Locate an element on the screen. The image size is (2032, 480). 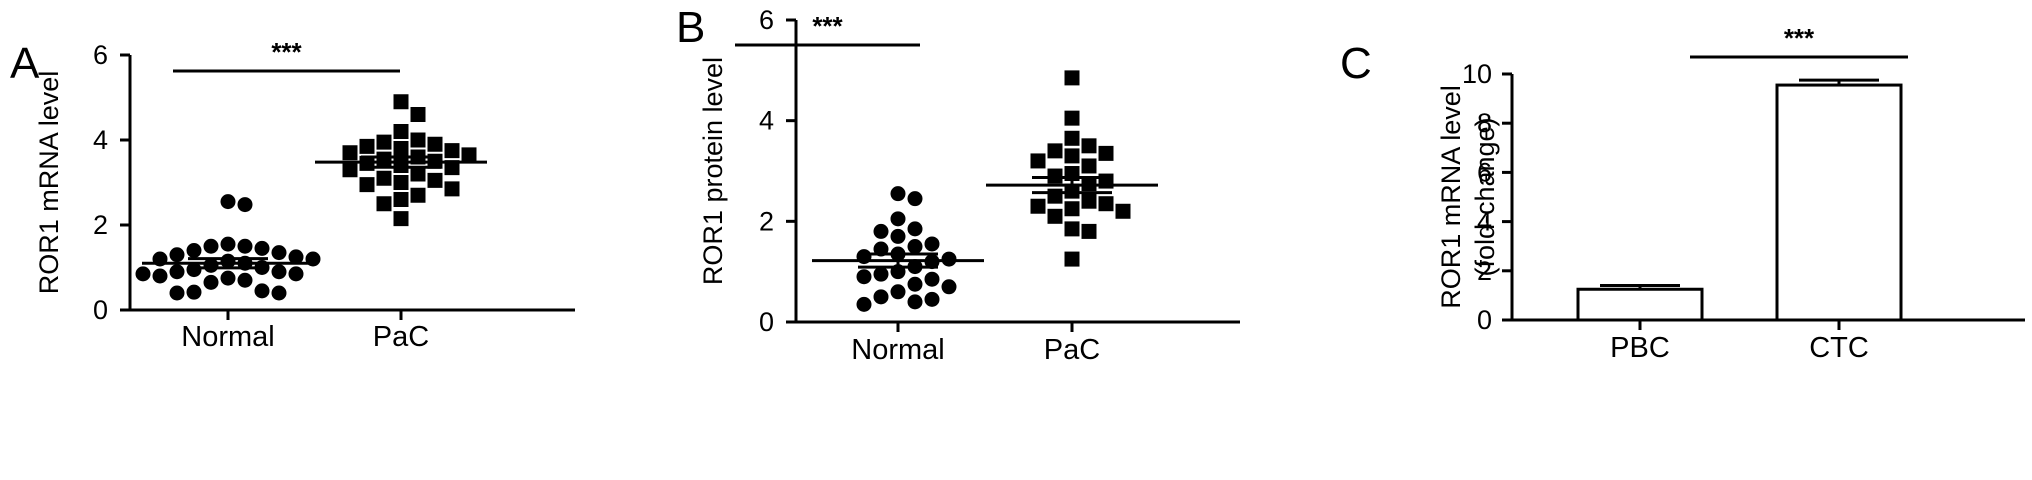
panel-letter: A is located at coordinates (25, 63).